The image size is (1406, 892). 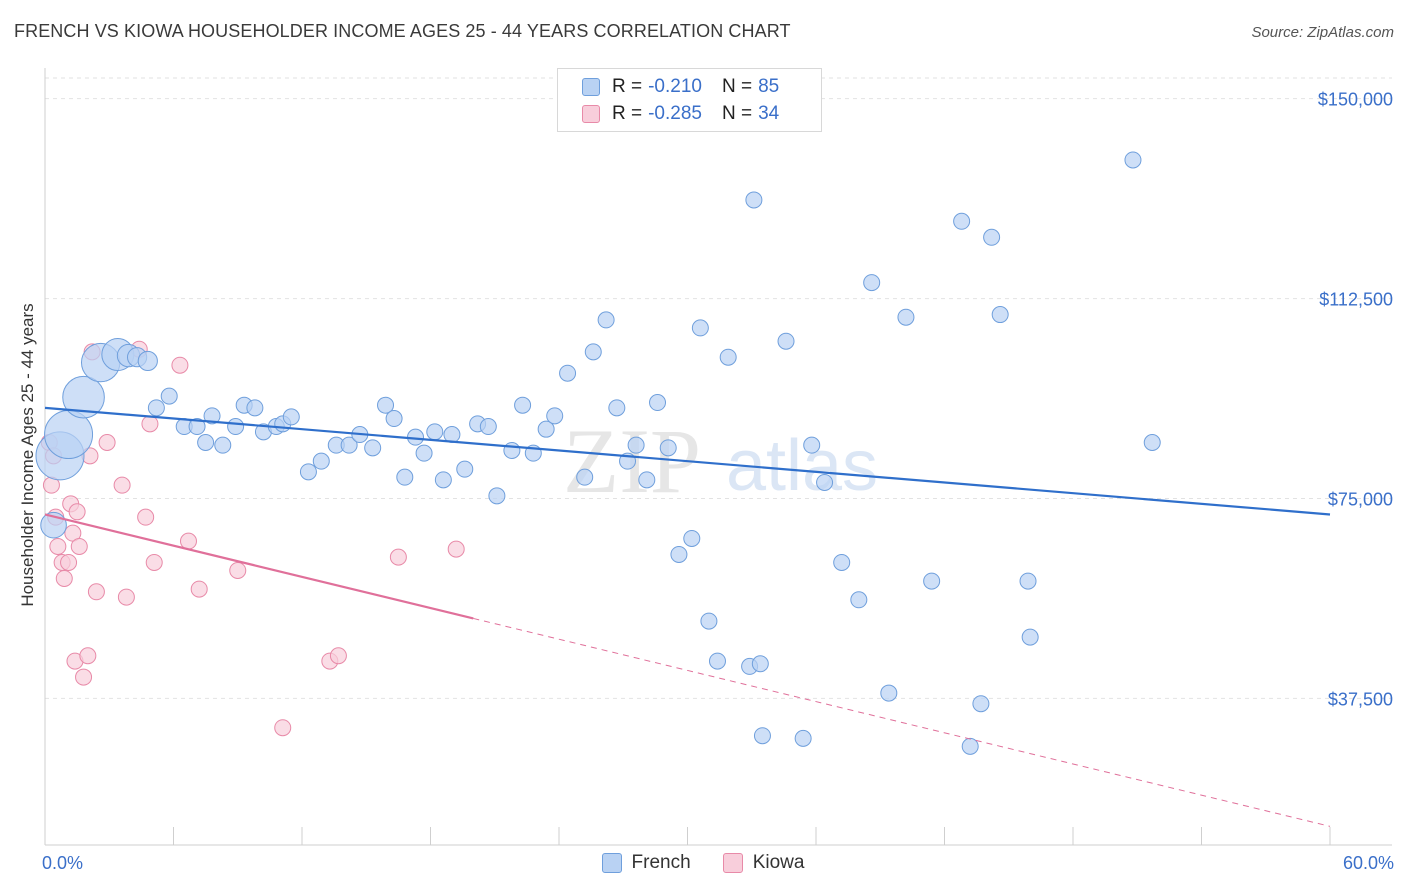 I want to click on y-tick-label: $150,000, so click(x=1355, y=100).